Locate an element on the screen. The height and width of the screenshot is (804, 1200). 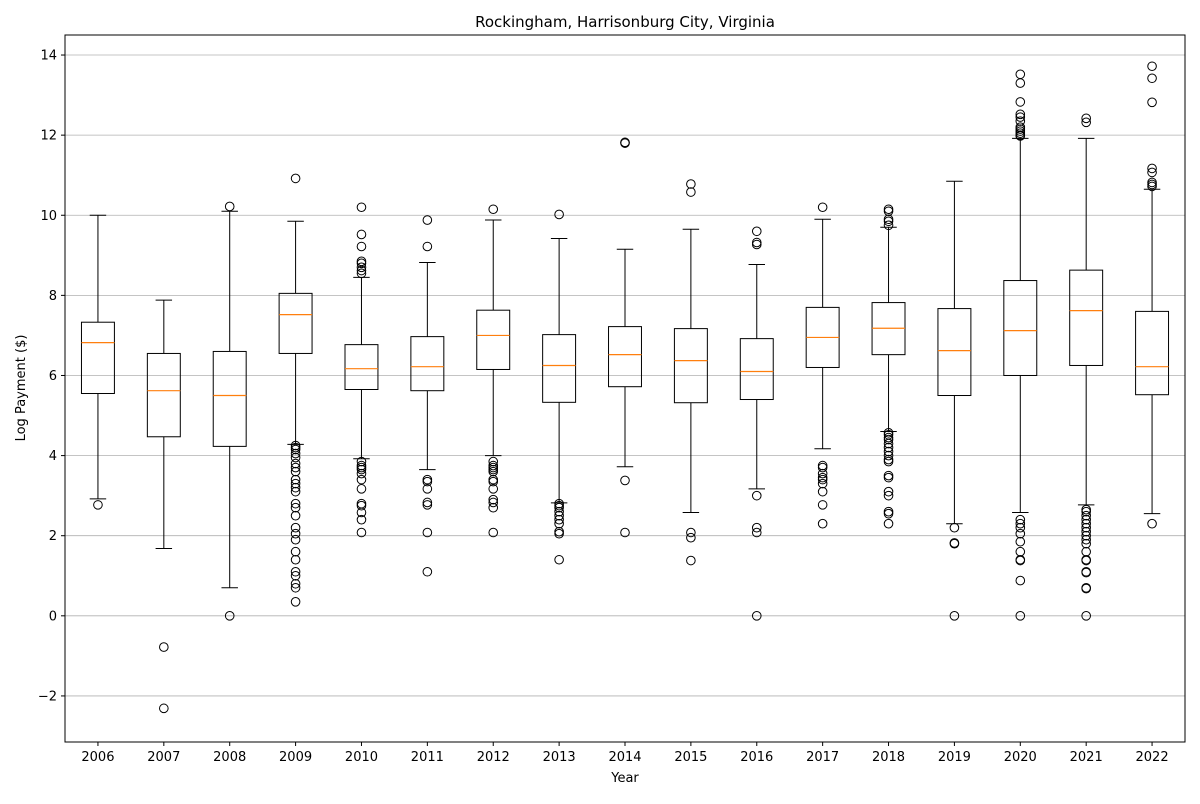
box-2009 is located at coordinates (295, 332).